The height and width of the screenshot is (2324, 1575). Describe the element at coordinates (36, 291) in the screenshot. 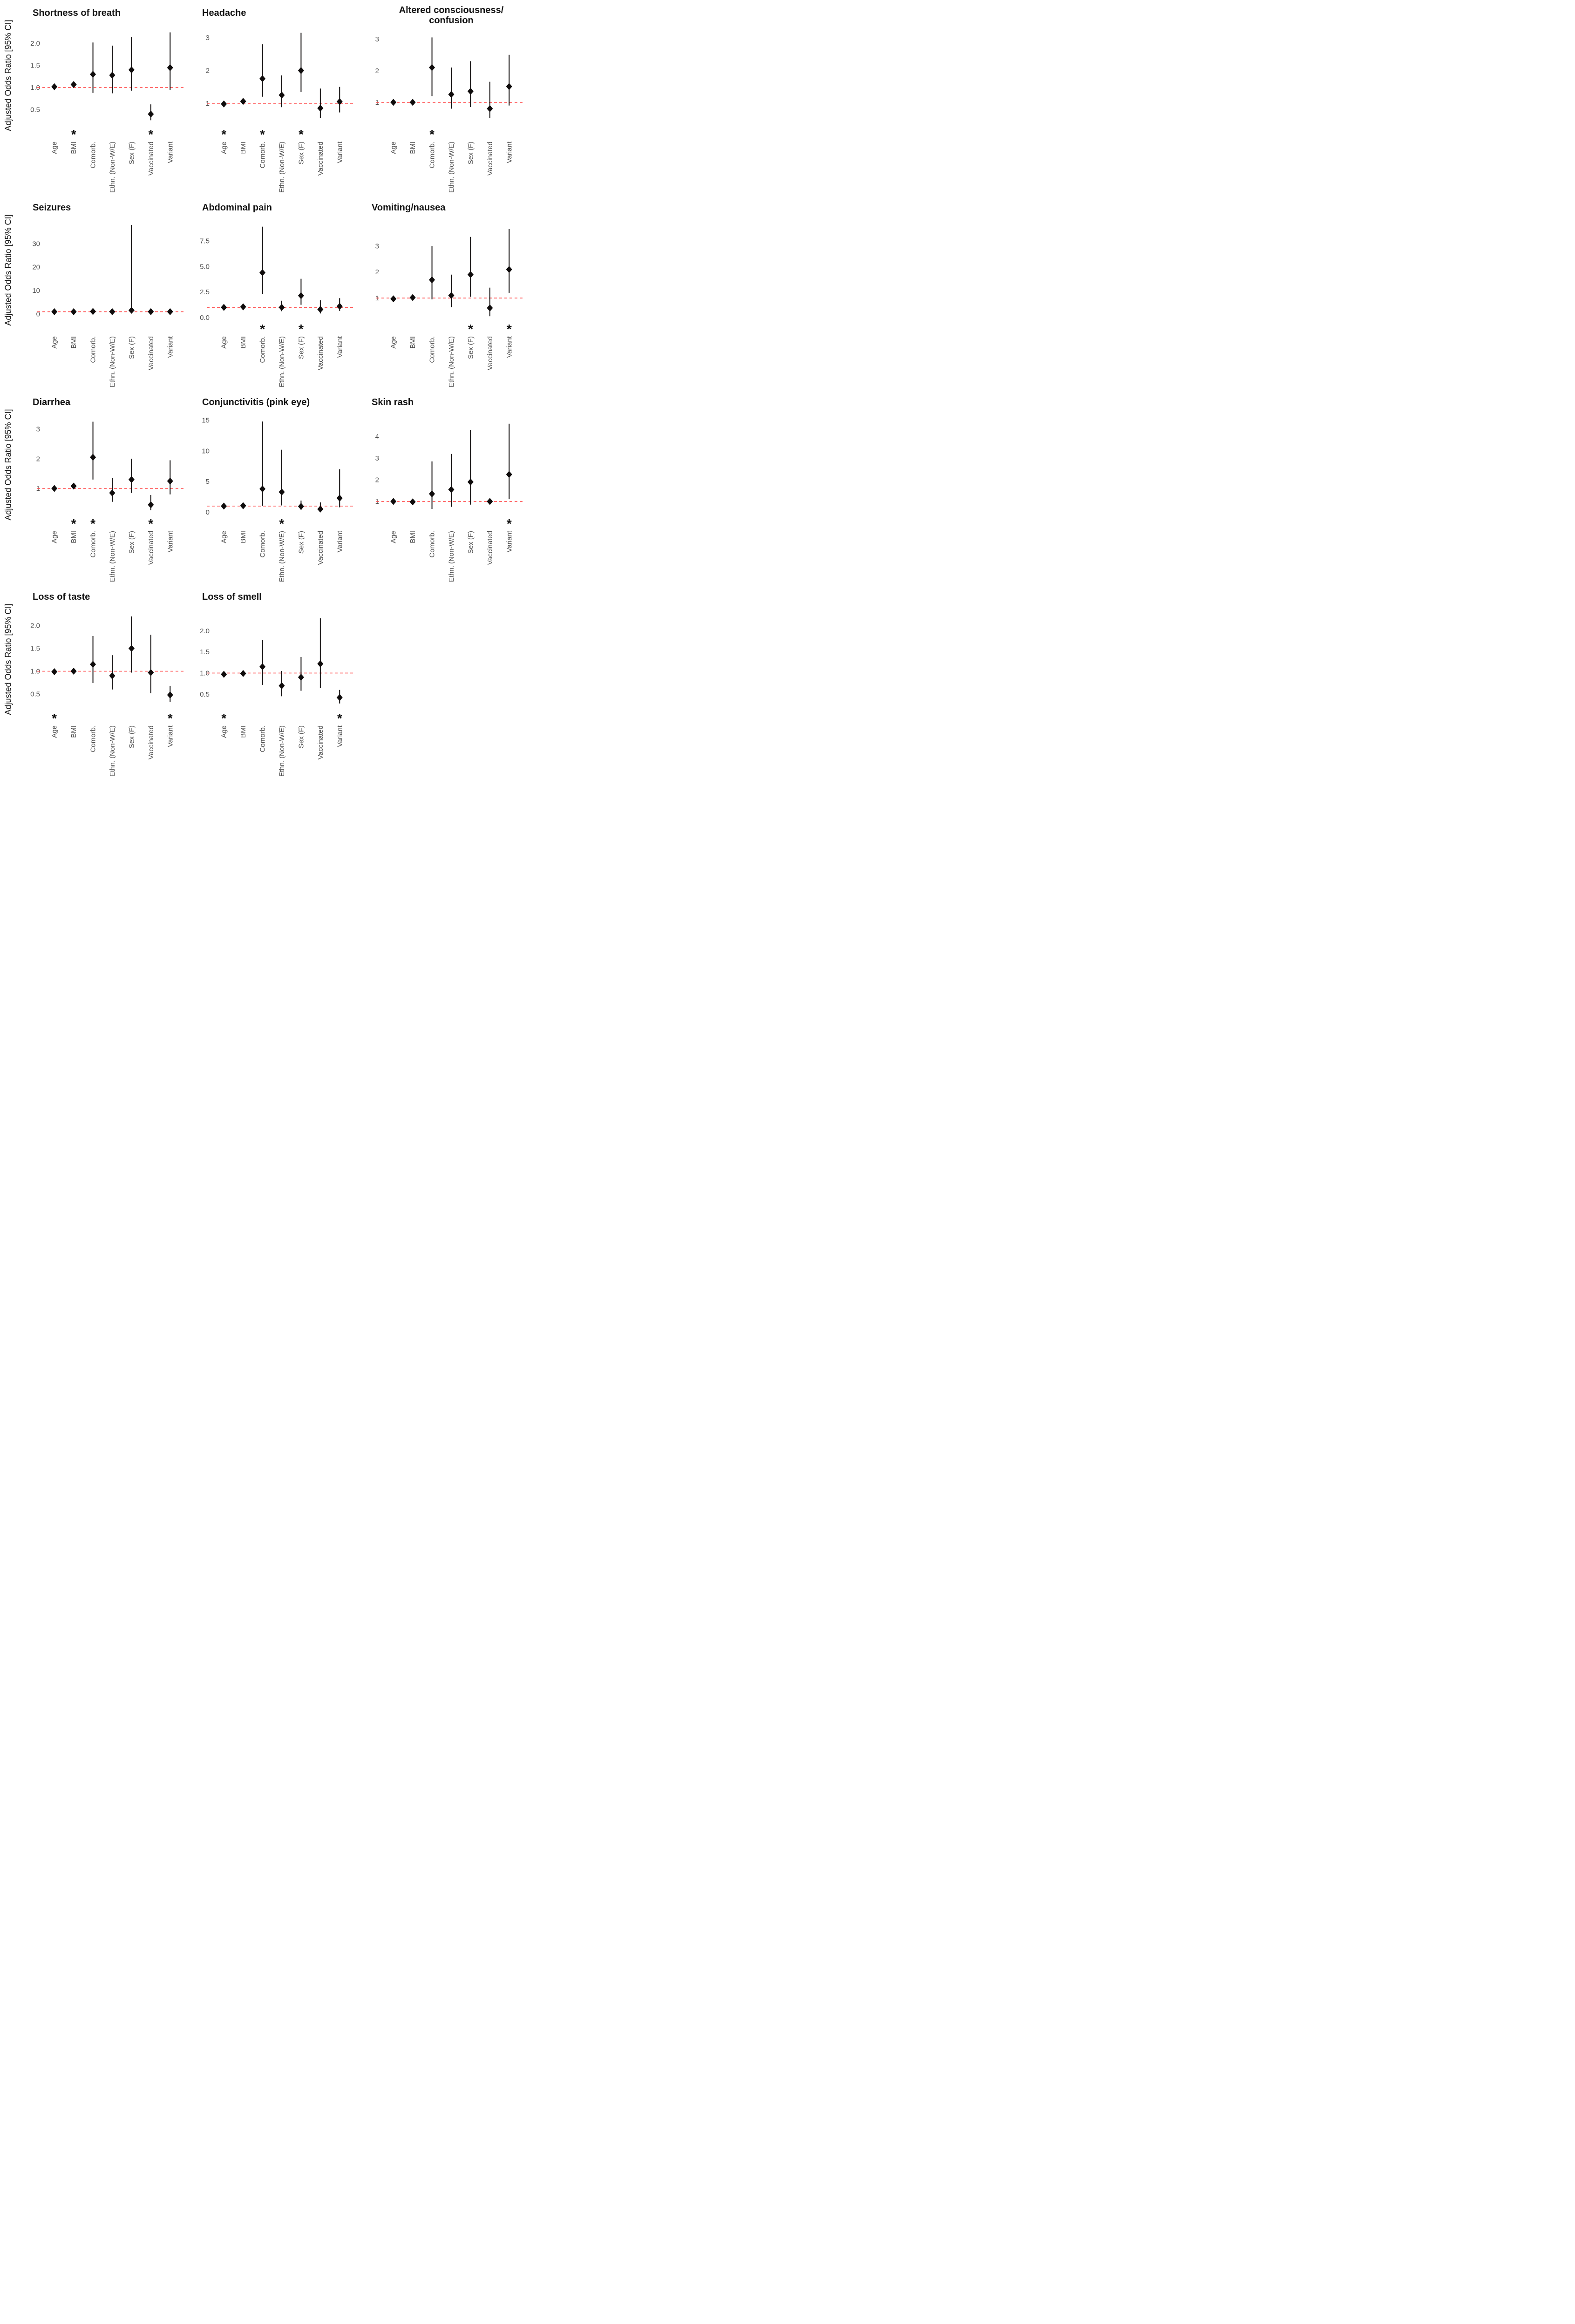

I see `y-tick-label: 10` at that location.